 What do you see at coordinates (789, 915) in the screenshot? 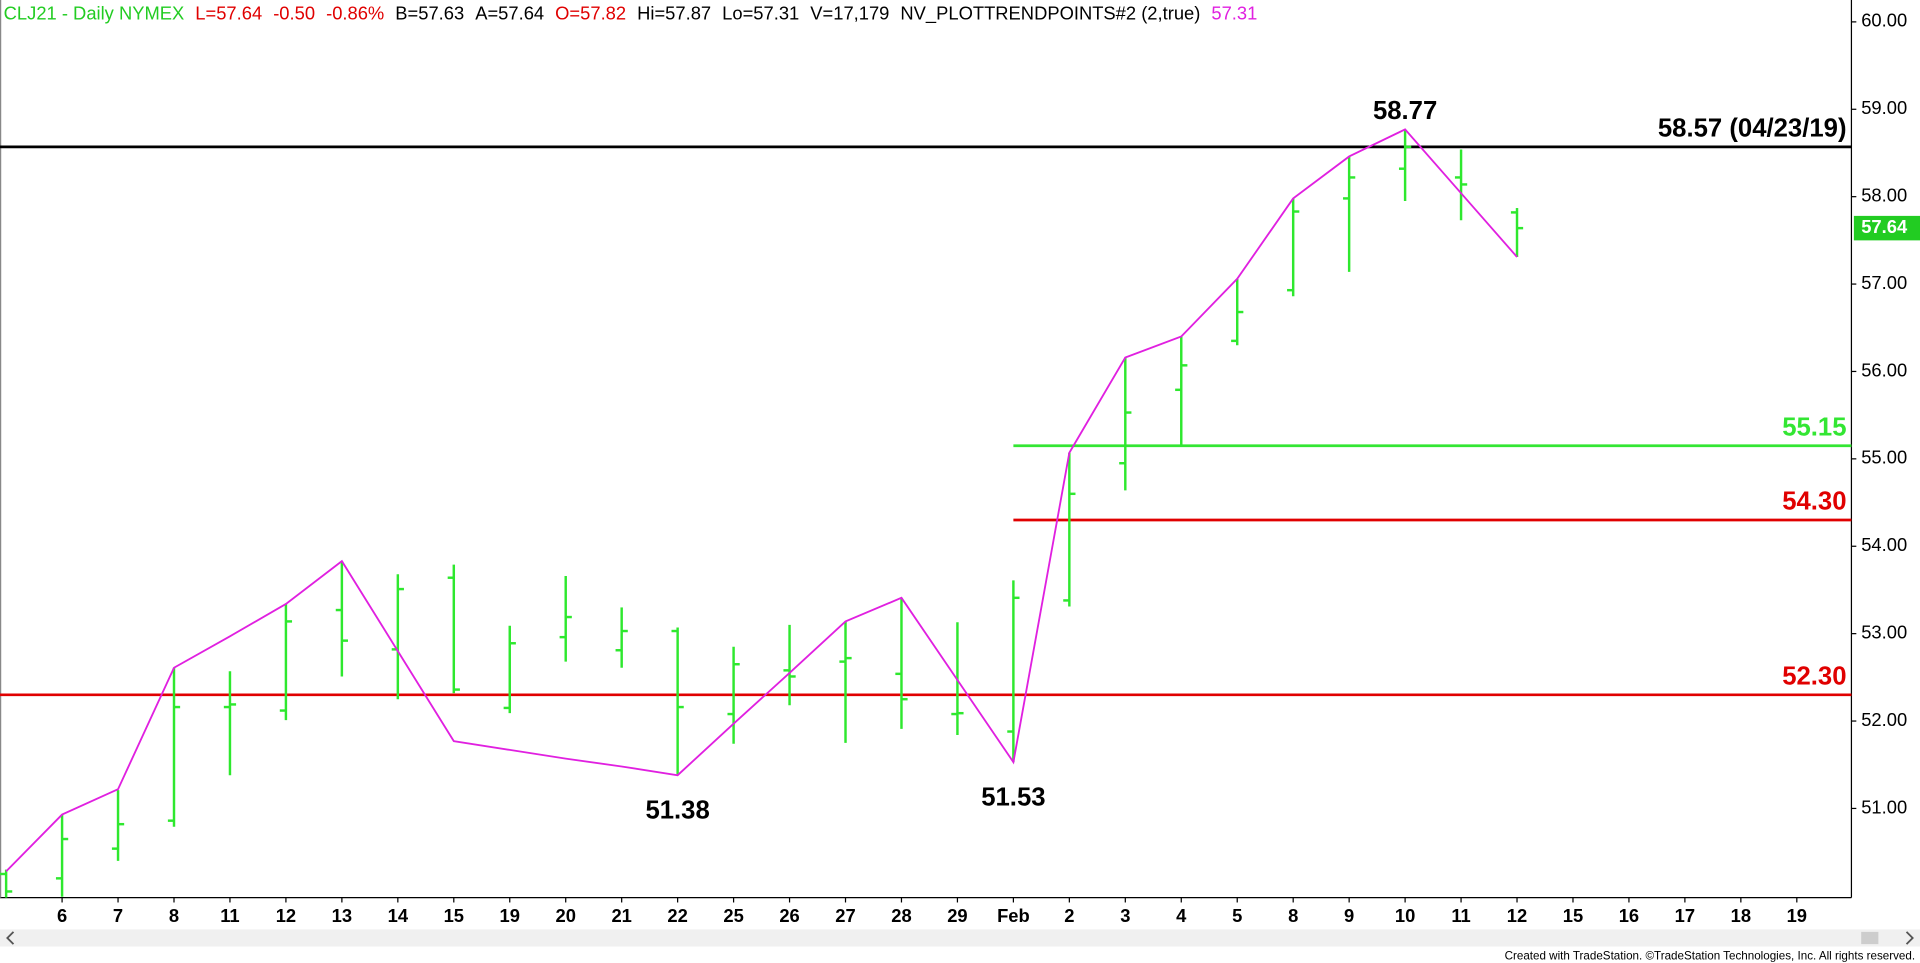
I see `x-tick-label: 26` at bounding box center [789, 915].